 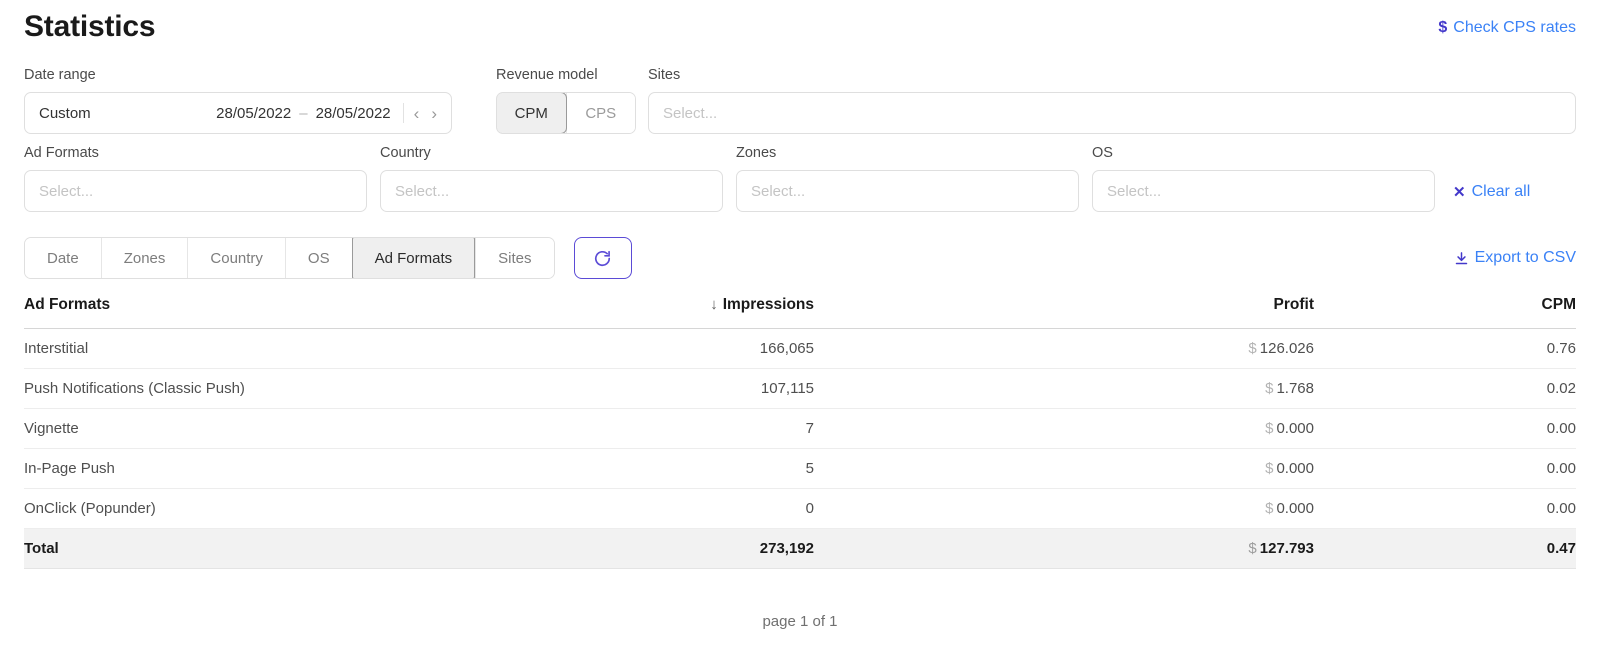 I want to click on cell-profit: $1.768, so click(x=1064, y=388).